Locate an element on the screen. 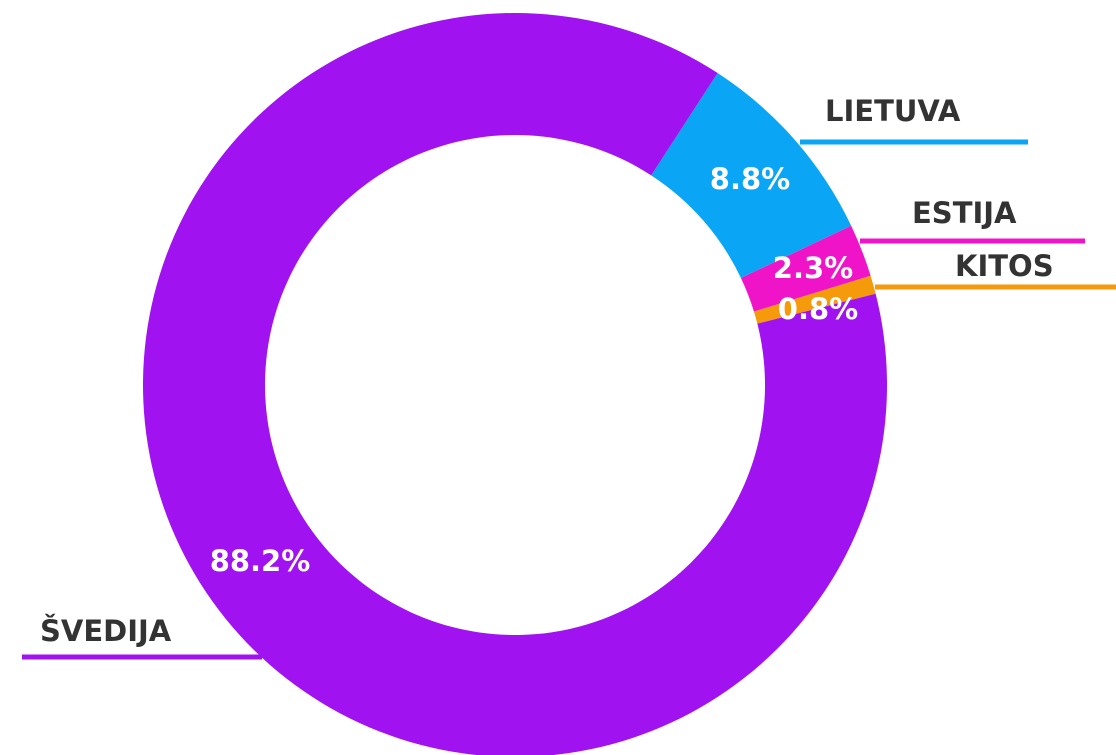 This screenshot has width=1116, height=755. legend-label: ŠVEDIJA is located at coordinates (106, 631).